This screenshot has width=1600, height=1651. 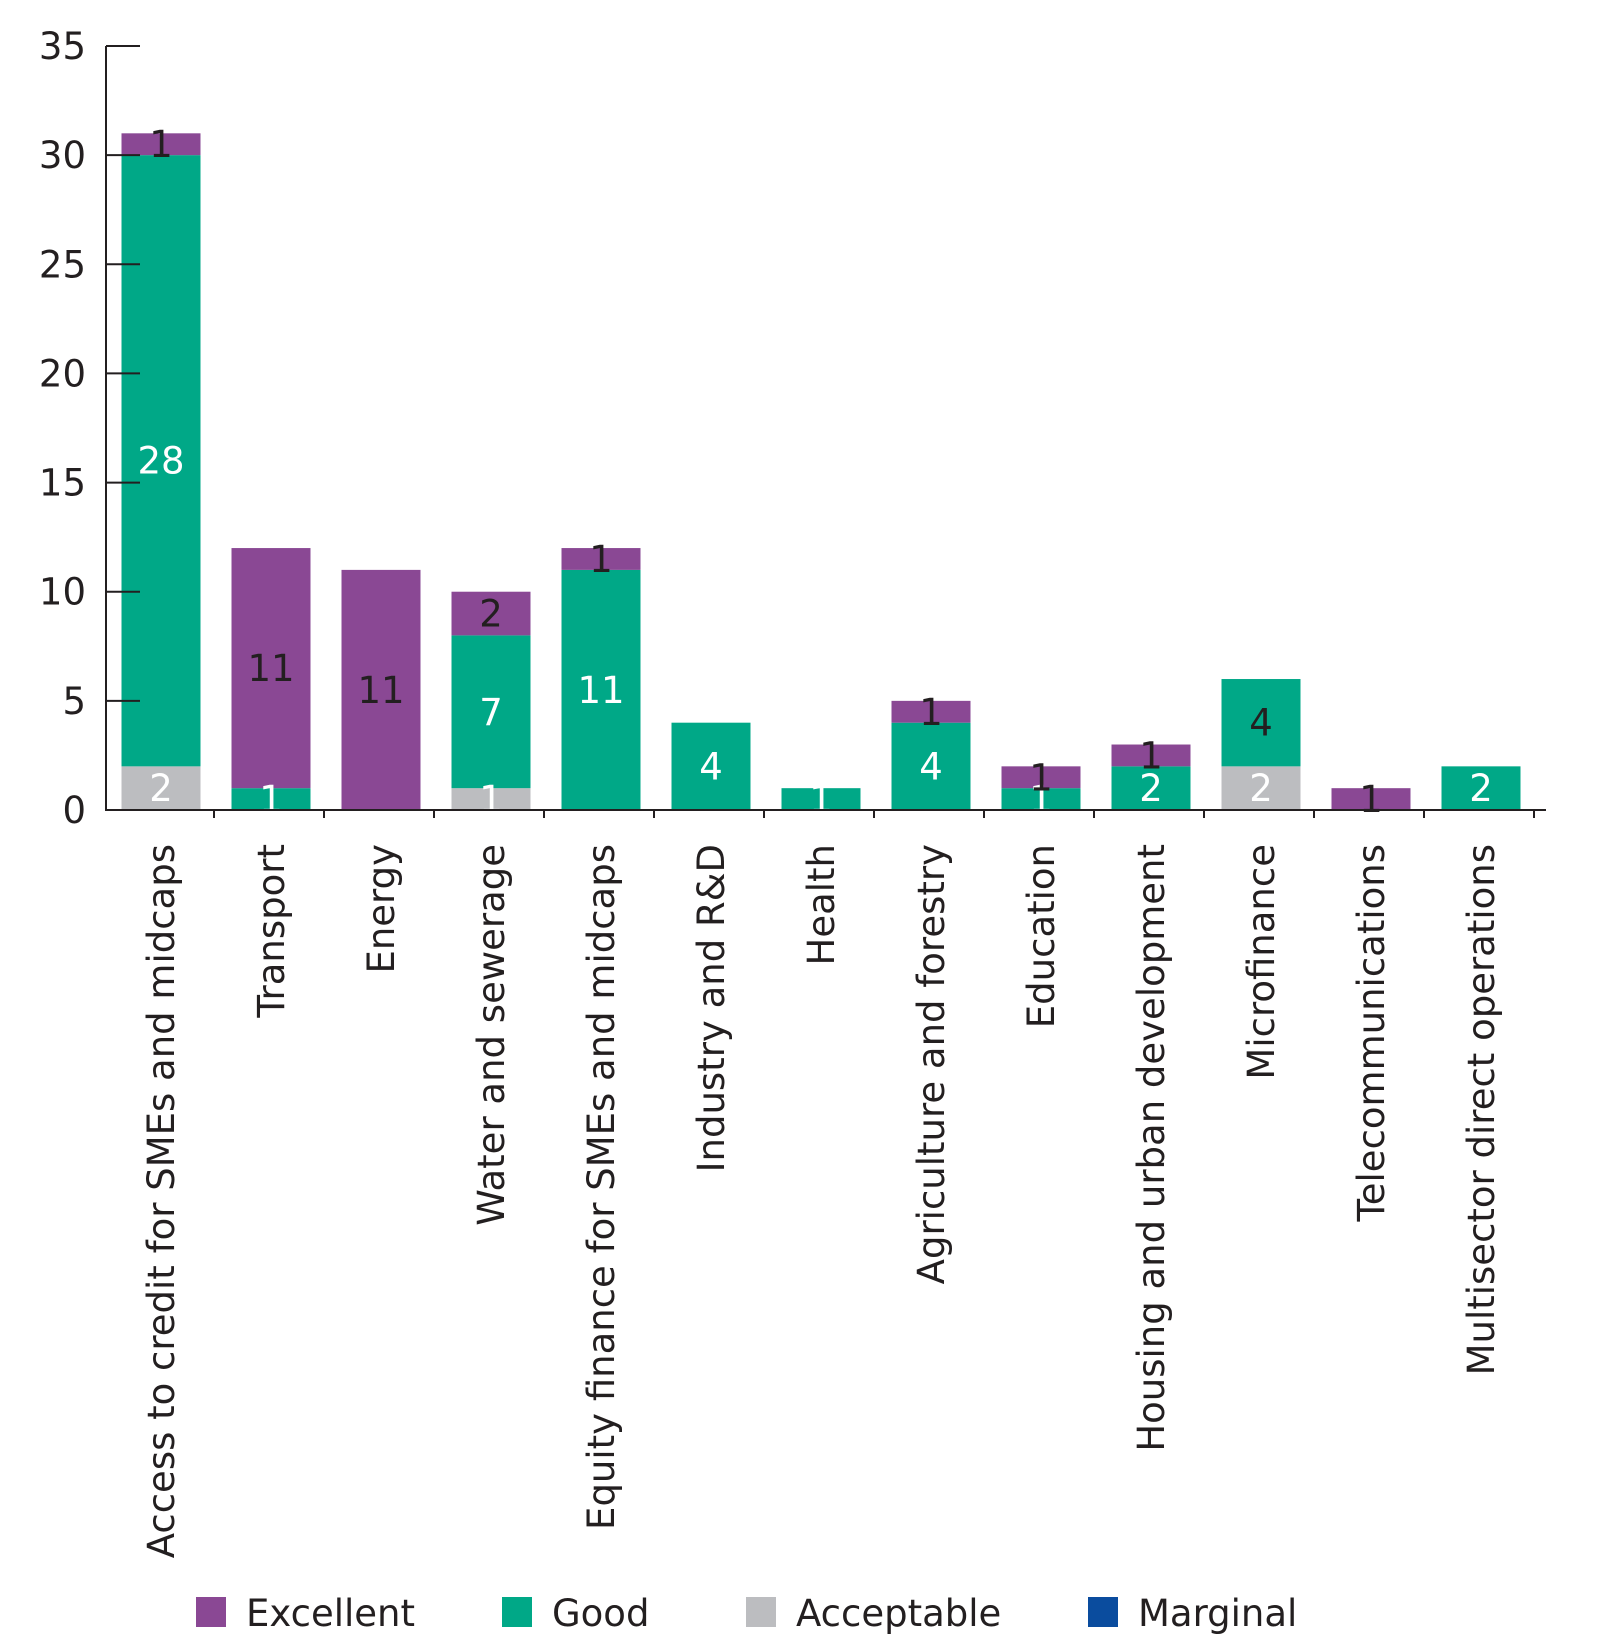 I want to click on bar-segment-good-equity-finance-for-smes-and-midcaps, so click(x=601, y=689).